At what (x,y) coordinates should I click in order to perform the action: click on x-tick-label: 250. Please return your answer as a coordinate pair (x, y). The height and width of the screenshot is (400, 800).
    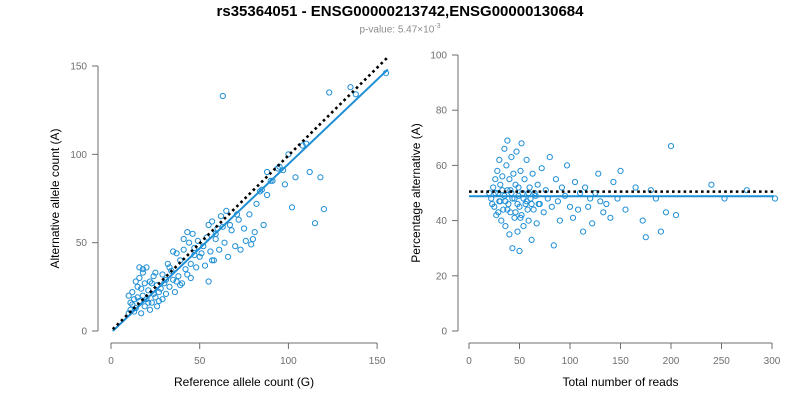
    Looking at the image, I should click on (721, 361).